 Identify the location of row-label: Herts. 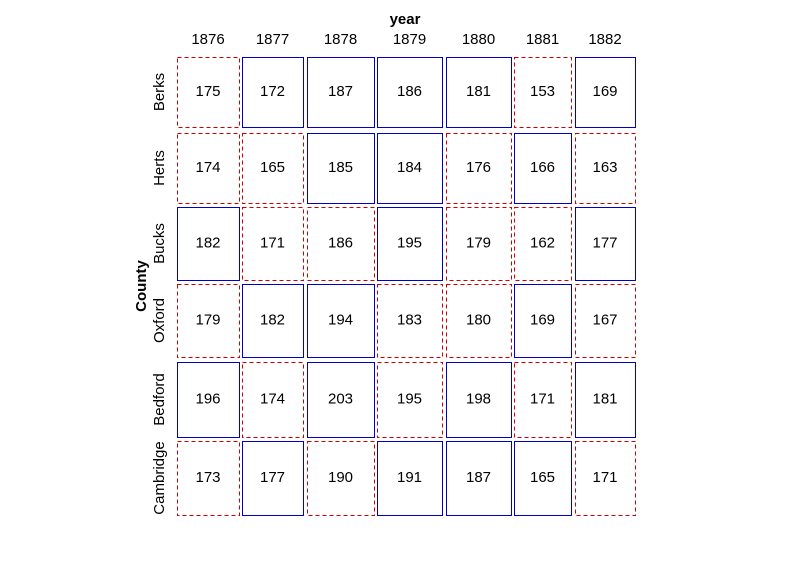
(159, 168).